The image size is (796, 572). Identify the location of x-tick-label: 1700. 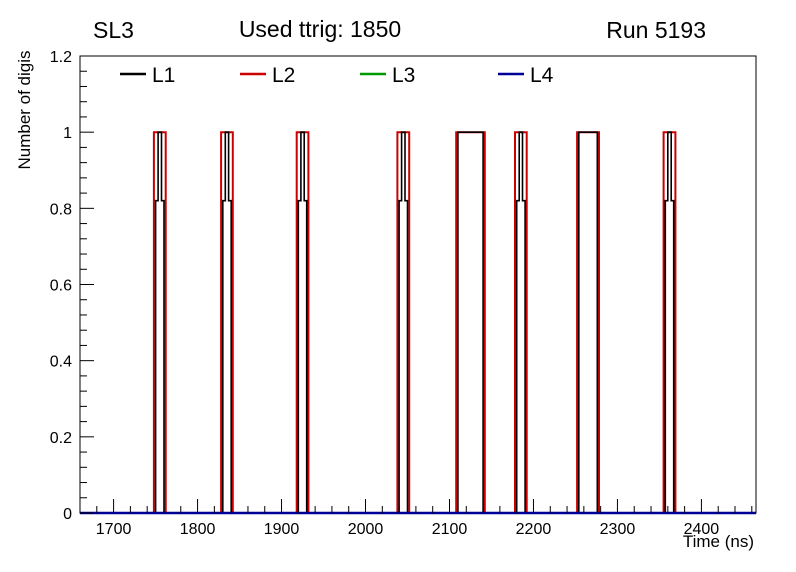
(114, 529).